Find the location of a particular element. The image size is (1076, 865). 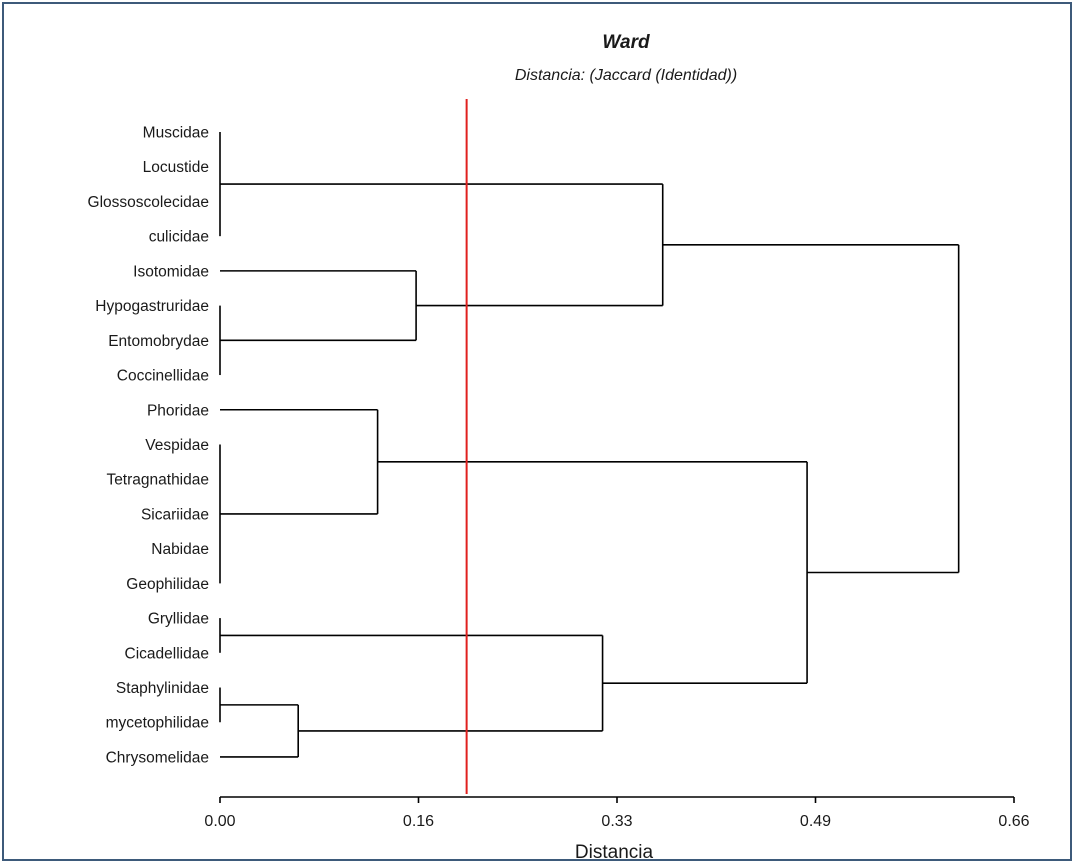

leaf-label: Gryllidae is located at coordinates (178, 619).